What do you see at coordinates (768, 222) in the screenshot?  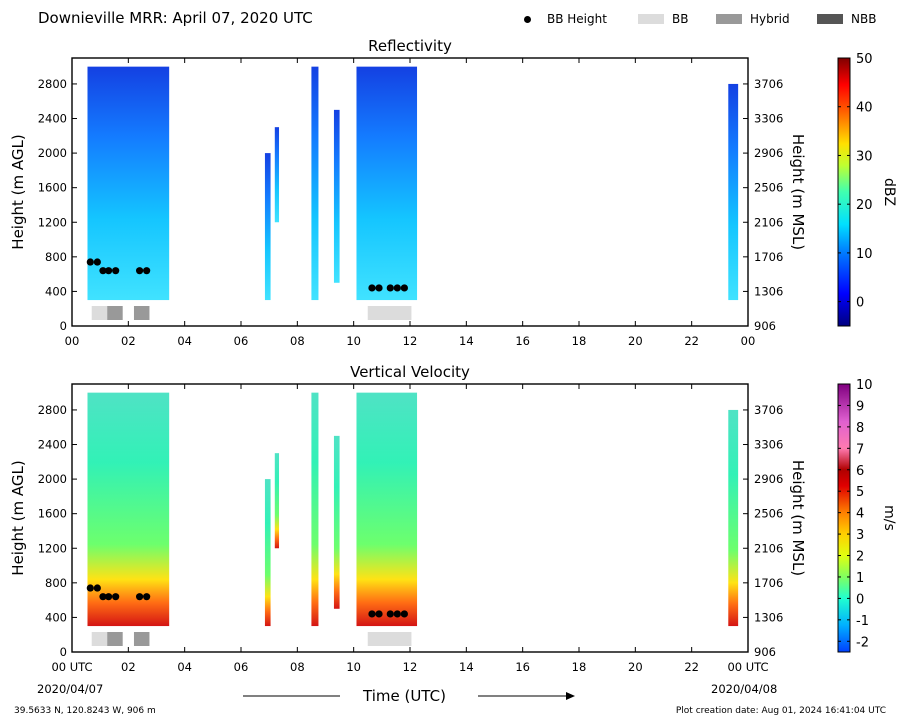 I see `y-tick-label-right: 2106` at bounding box center [768, 222].